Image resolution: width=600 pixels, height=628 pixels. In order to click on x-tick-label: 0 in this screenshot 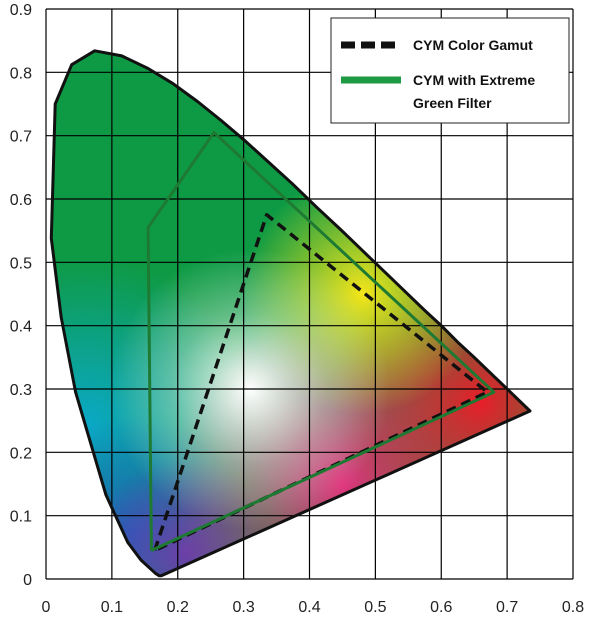, I will do `click(46, 607)`.